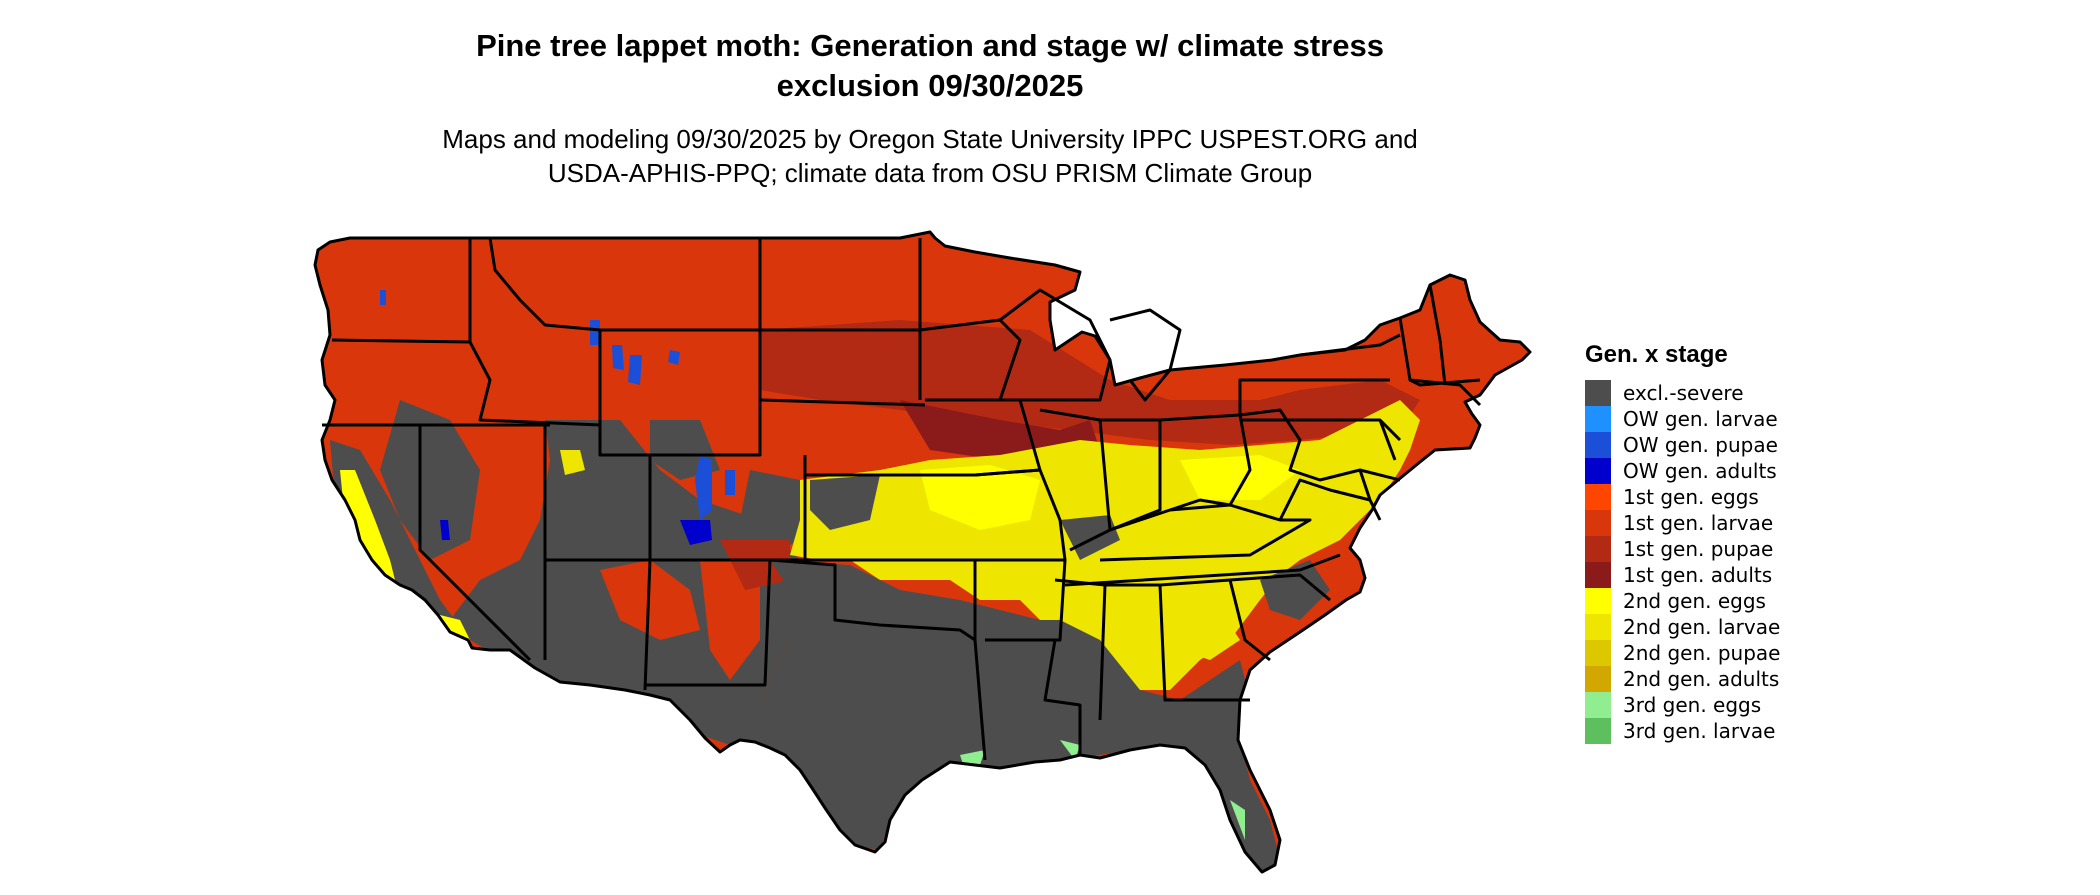 This screenshot has height=895, width=2100. Describe the element at coordinates (1825, 601) in the screenshot. I see `legend-item: 2nd gen. eggs` at that location.